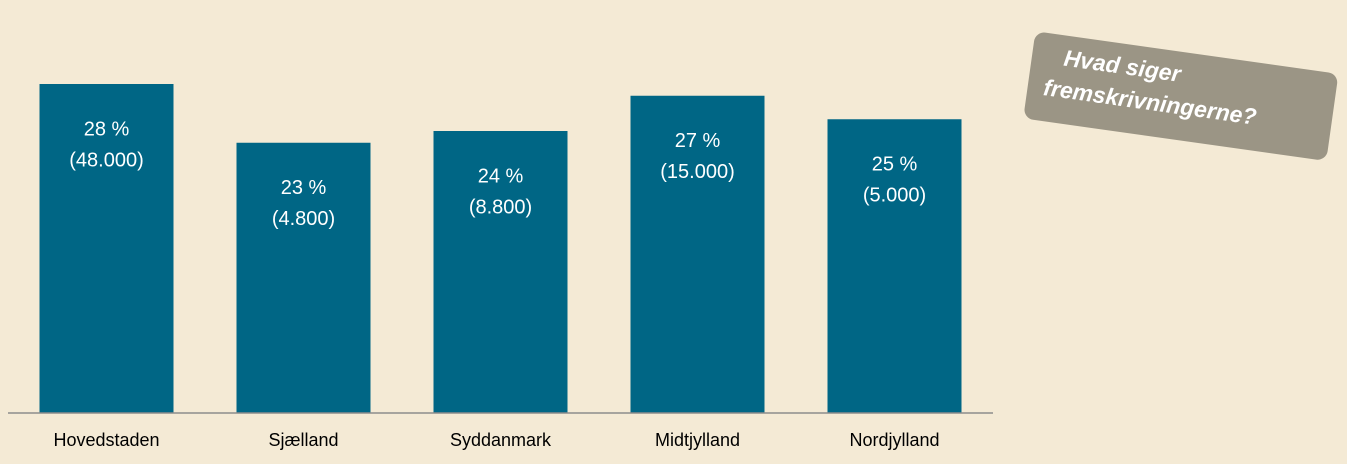  Describe the element at coordinates (894, 196) in the screenshot. I see `count-label: (5.000)` at that location.